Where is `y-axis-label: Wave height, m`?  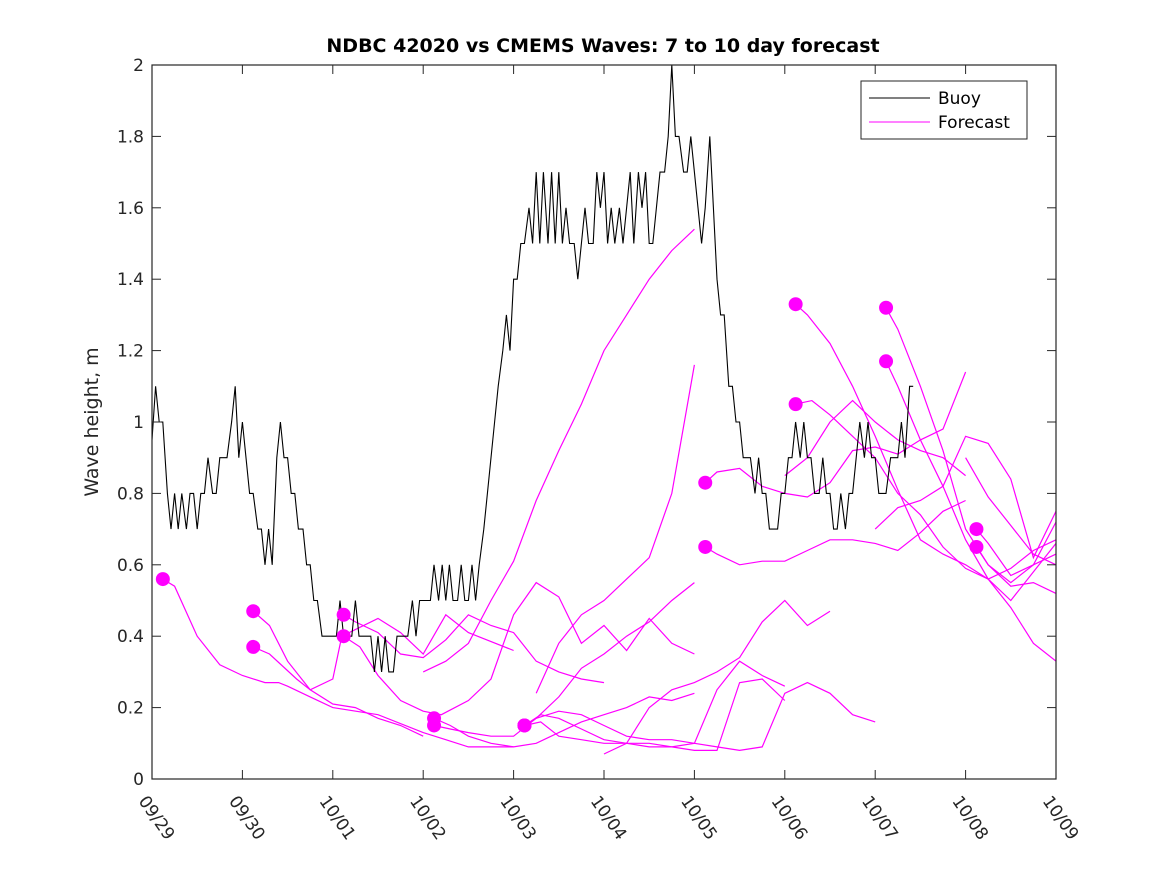
y-axis-label: Wave height, m is located at coordinates (92, 421).